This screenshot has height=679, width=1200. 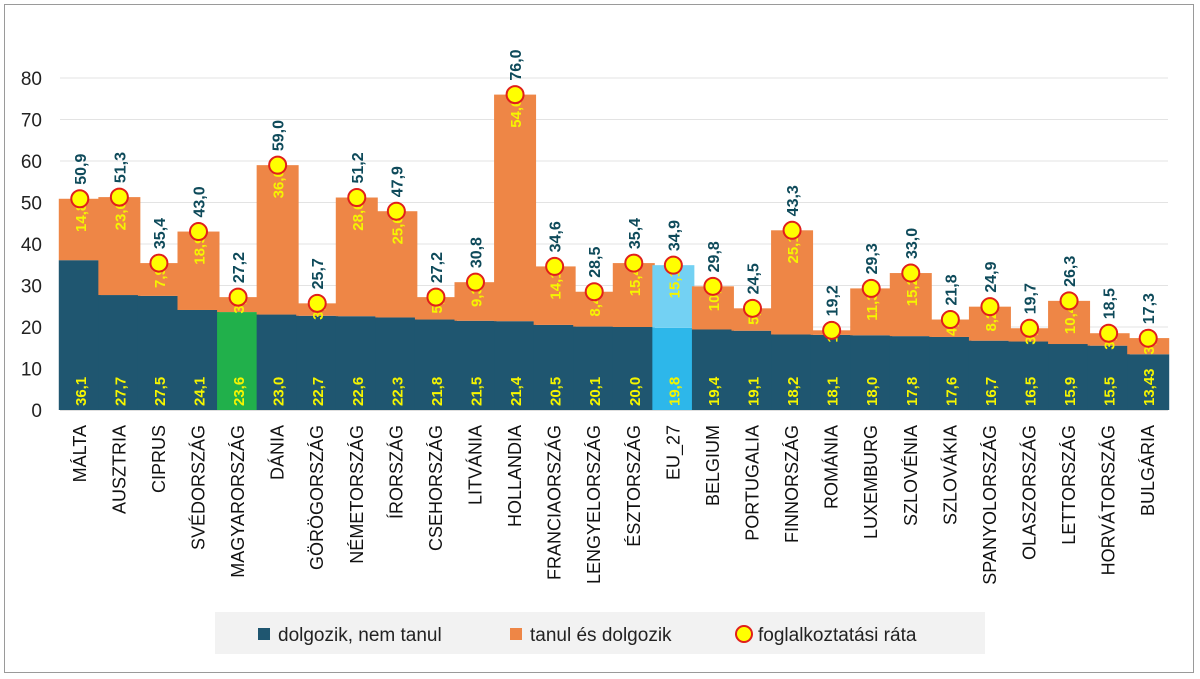 I want to click on value-label-base-lettország: 15,9, so click(x=1070, y=391).